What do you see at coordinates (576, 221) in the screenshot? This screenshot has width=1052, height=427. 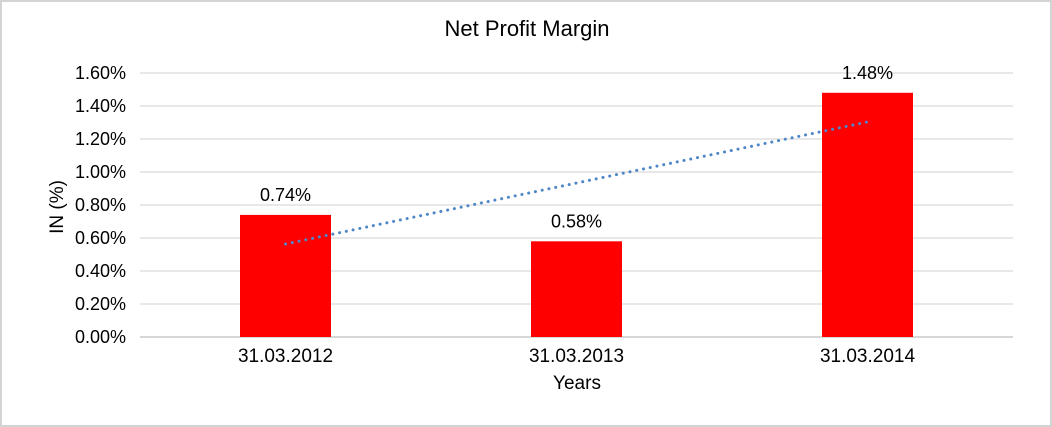 I see `bar-data-label: 0.58%` at bounding box center [576, 221].